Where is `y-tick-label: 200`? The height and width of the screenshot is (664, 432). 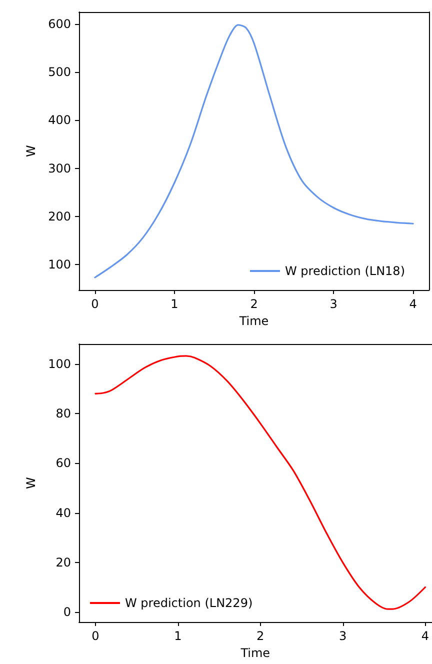 y-tick-label: 200 is located at coordinates (59, 216).